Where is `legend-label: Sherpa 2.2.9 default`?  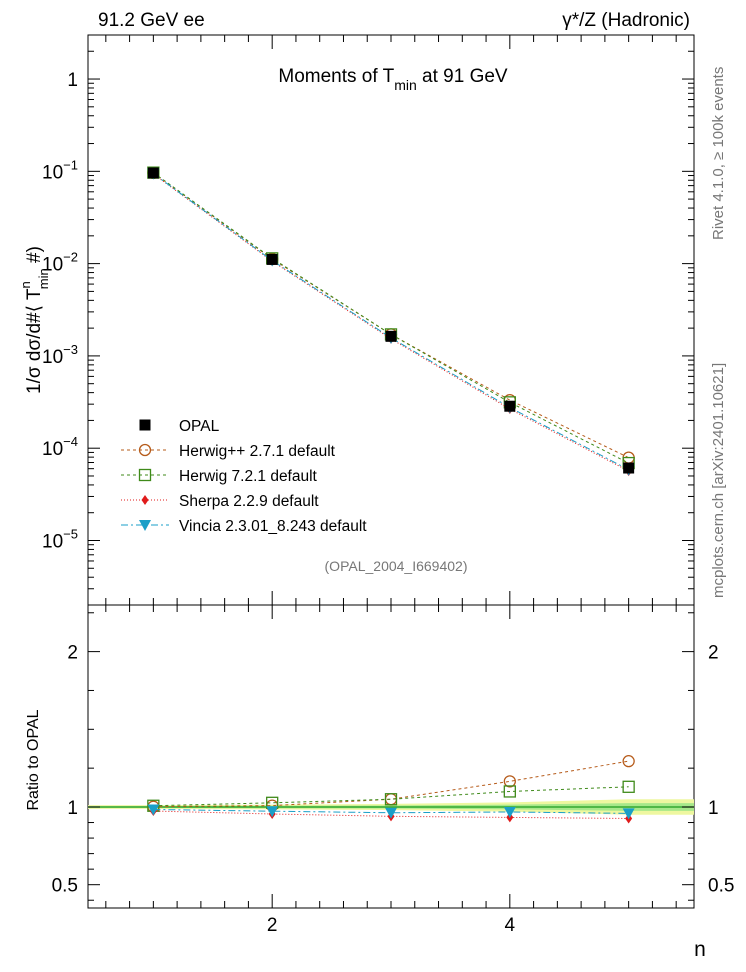
legend-label: Sherpa 2.2.9 default is located at coordinates (249, 501).